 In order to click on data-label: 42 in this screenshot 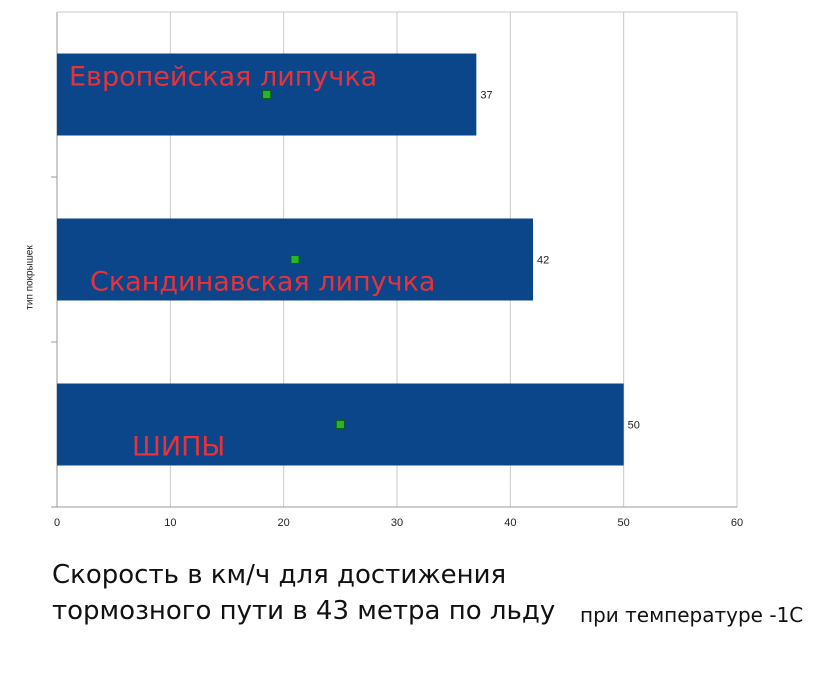, I will do `click(543, 261)`.